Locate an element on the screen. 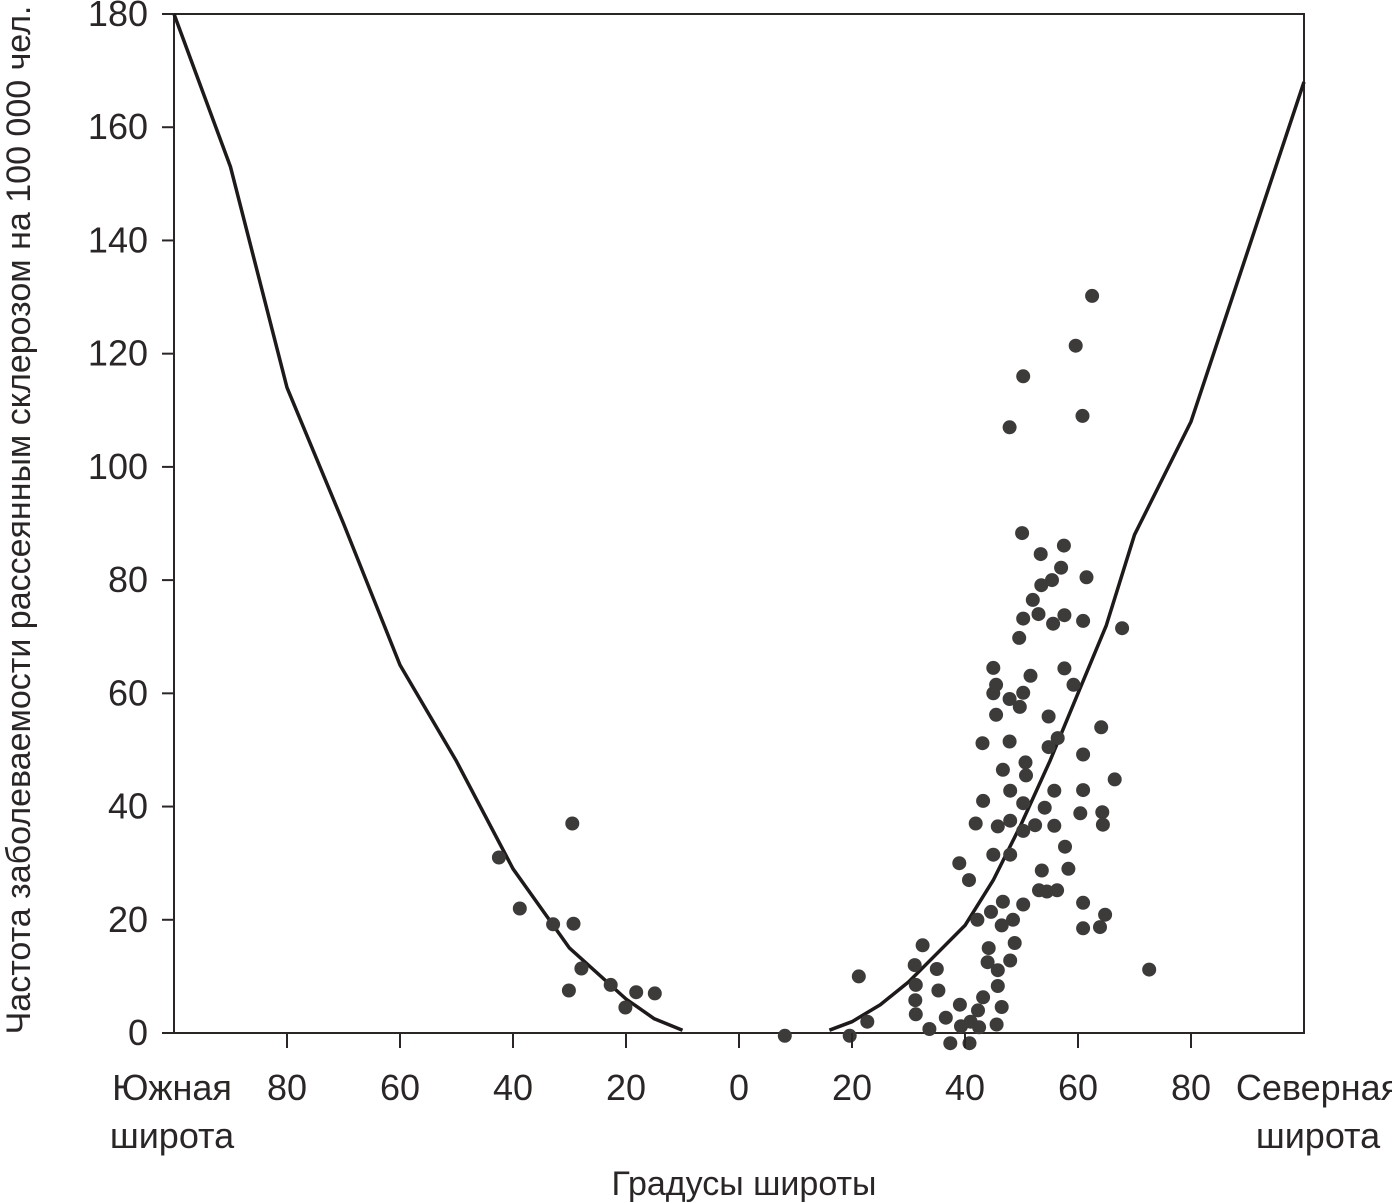  y-tick-label: 0 is located at coordinates (138, 1032).